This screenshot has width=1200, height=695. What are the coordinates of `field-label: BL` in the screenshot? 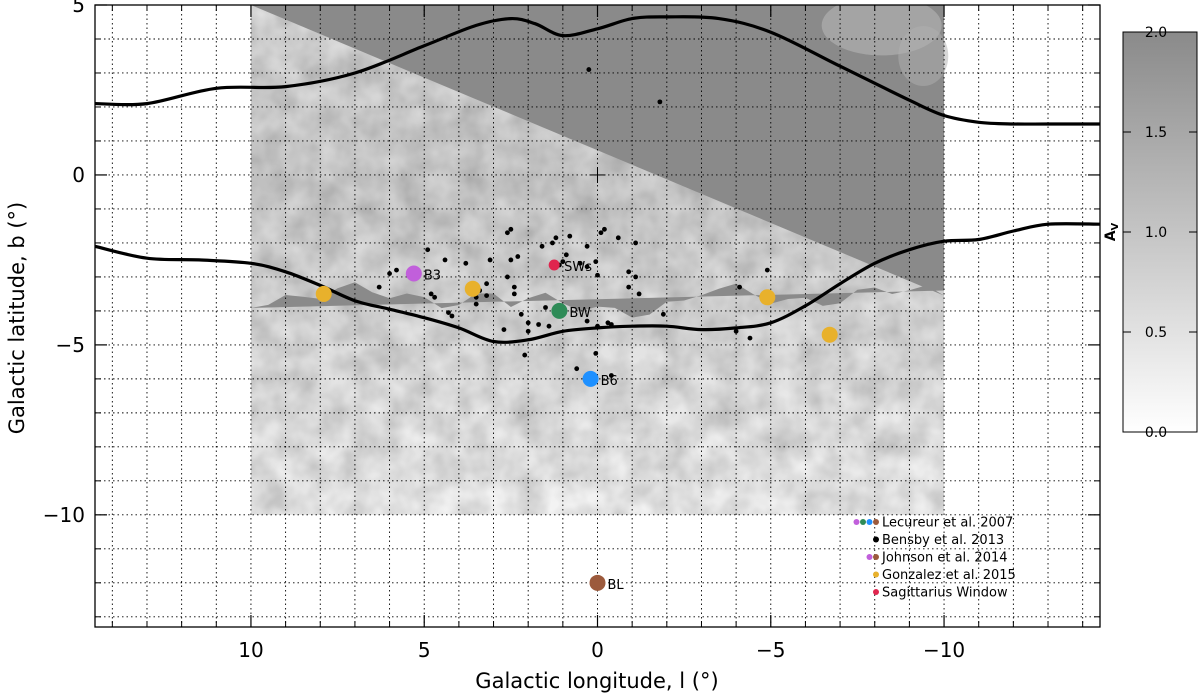 It's located at (616, 585).